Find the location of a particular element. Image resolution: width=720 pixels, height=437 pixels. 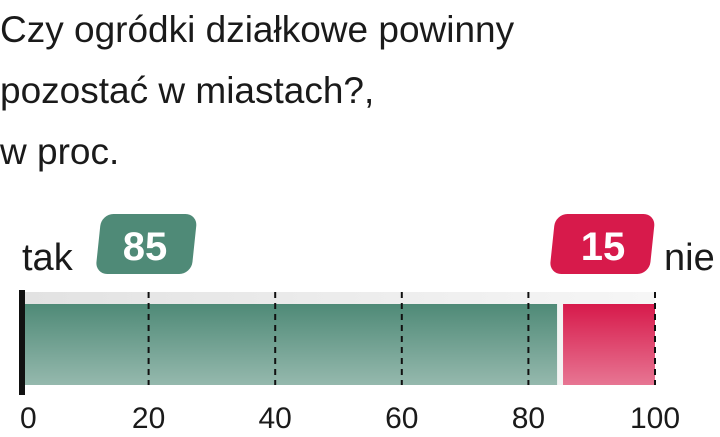

value-label: 85 is located at coordinates (145, 247).